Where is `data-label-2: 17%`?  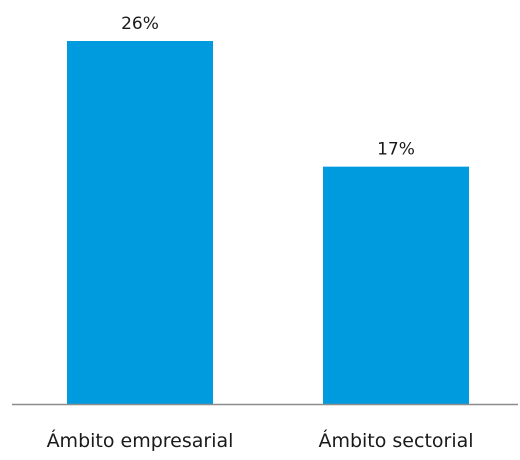 data-label-2: 17% is located at coordinates (396, 150).